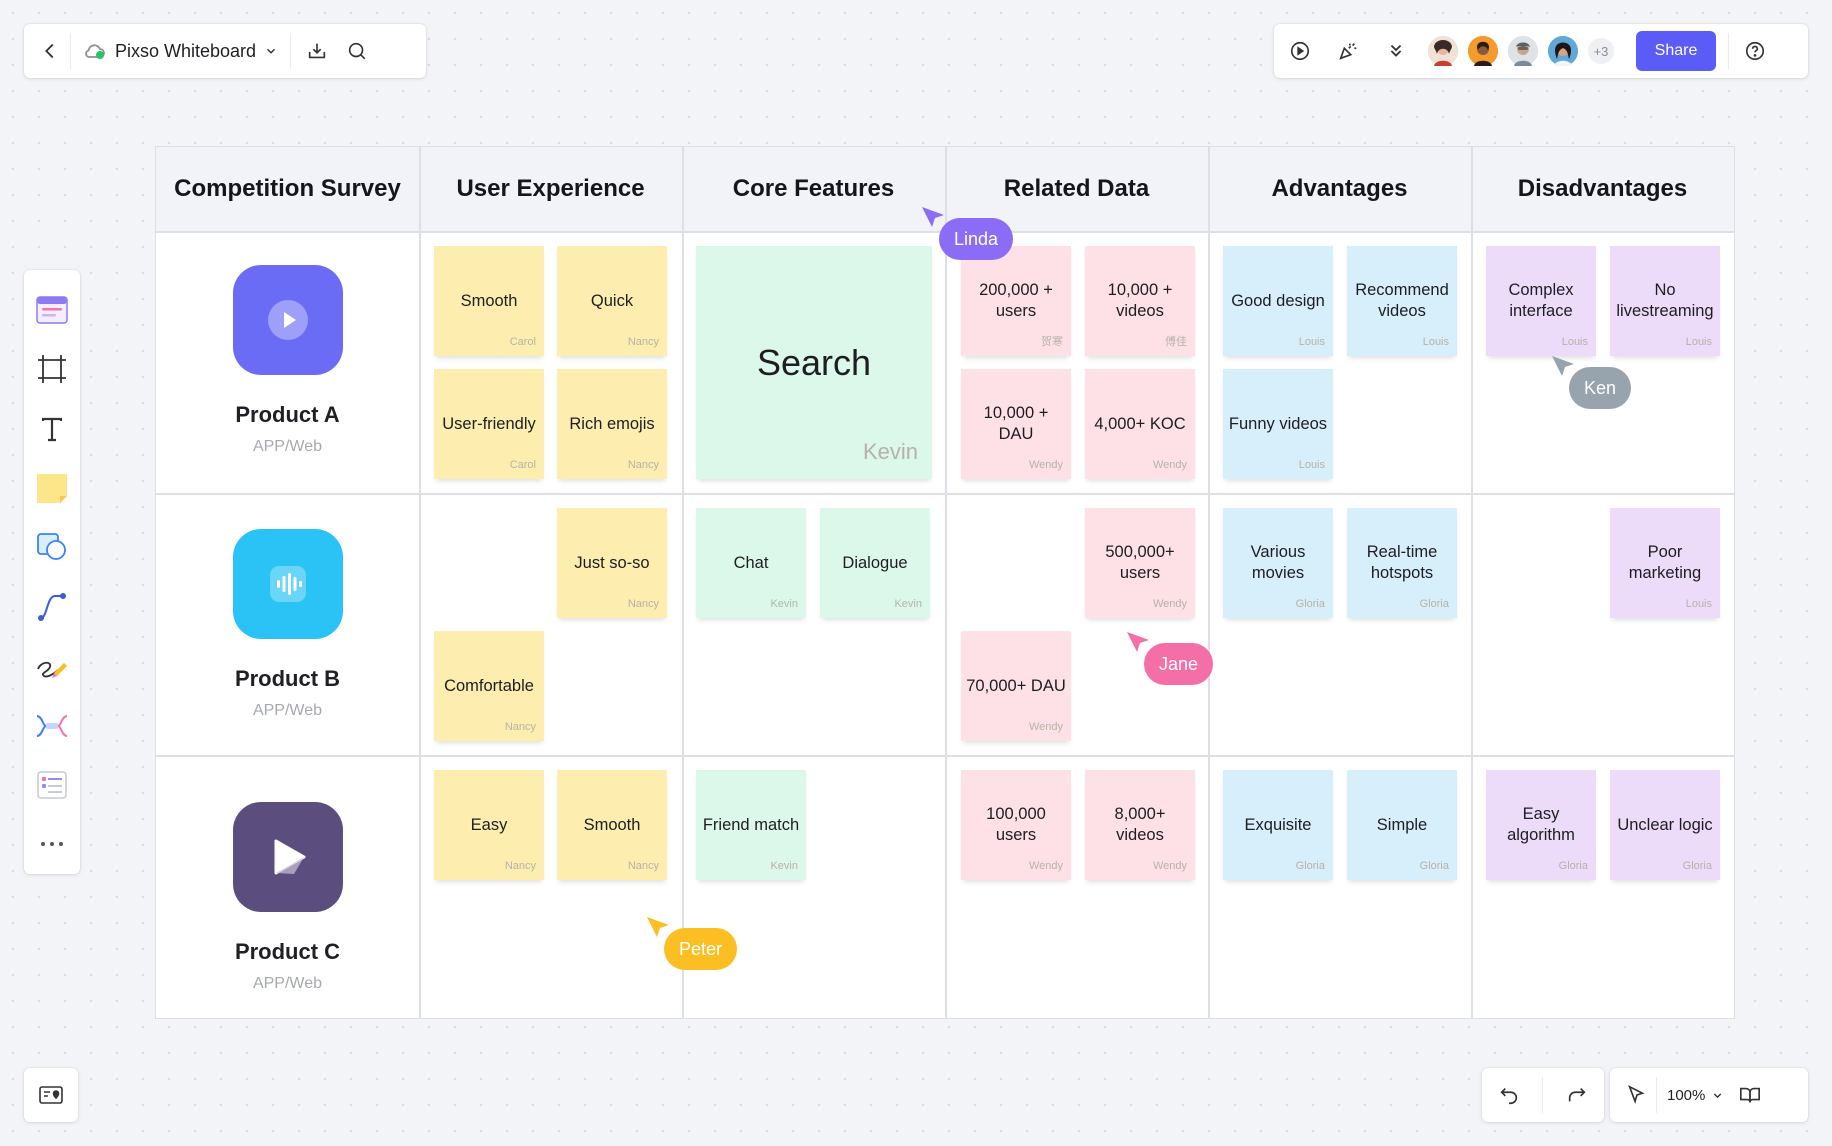 This screenshot has width=1832, height=1146. What do you see at coordinates (1541, 301) in the screenshot?
I see `sticky-note: Complex interface Louis` at bounding box center [1541, 301].